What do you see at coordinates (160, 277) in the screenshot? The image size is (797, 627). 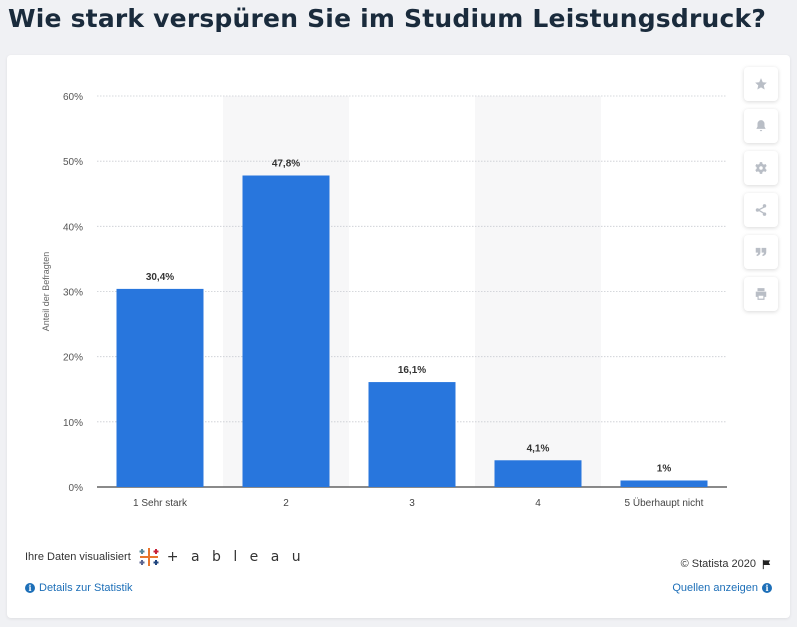 I see `data-label: 30,4%` at bounding box center [160, 277].